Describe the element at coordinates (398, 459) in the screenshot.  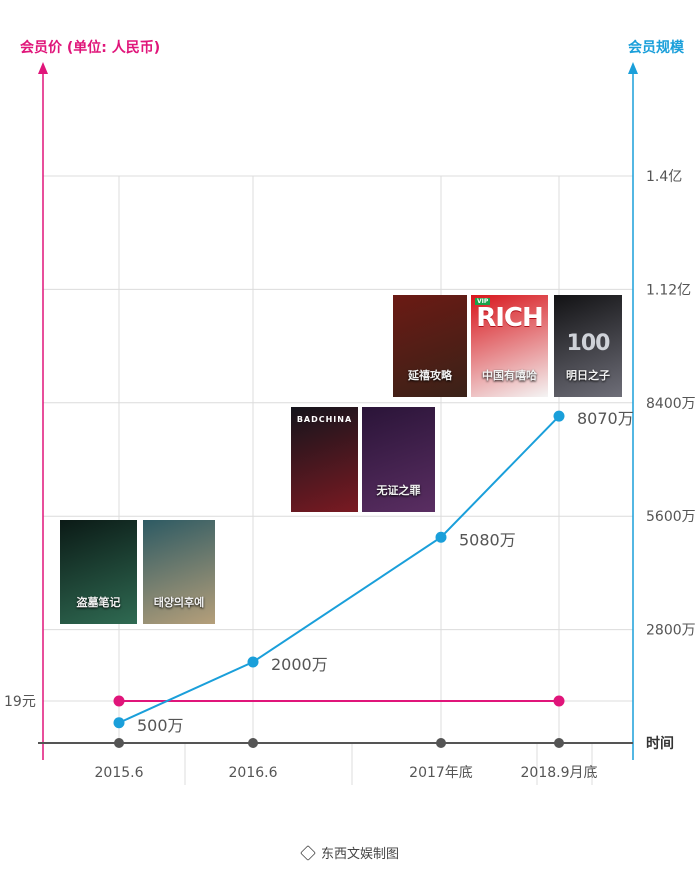
I see `poster-wuzheng: 无证之罪` at that location.